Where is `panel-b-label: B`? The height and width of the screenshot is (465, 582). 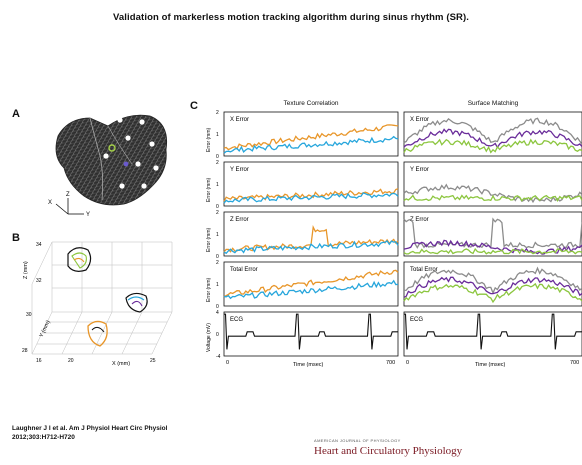
panel-b-label: B is located at coordinates (16, 238).